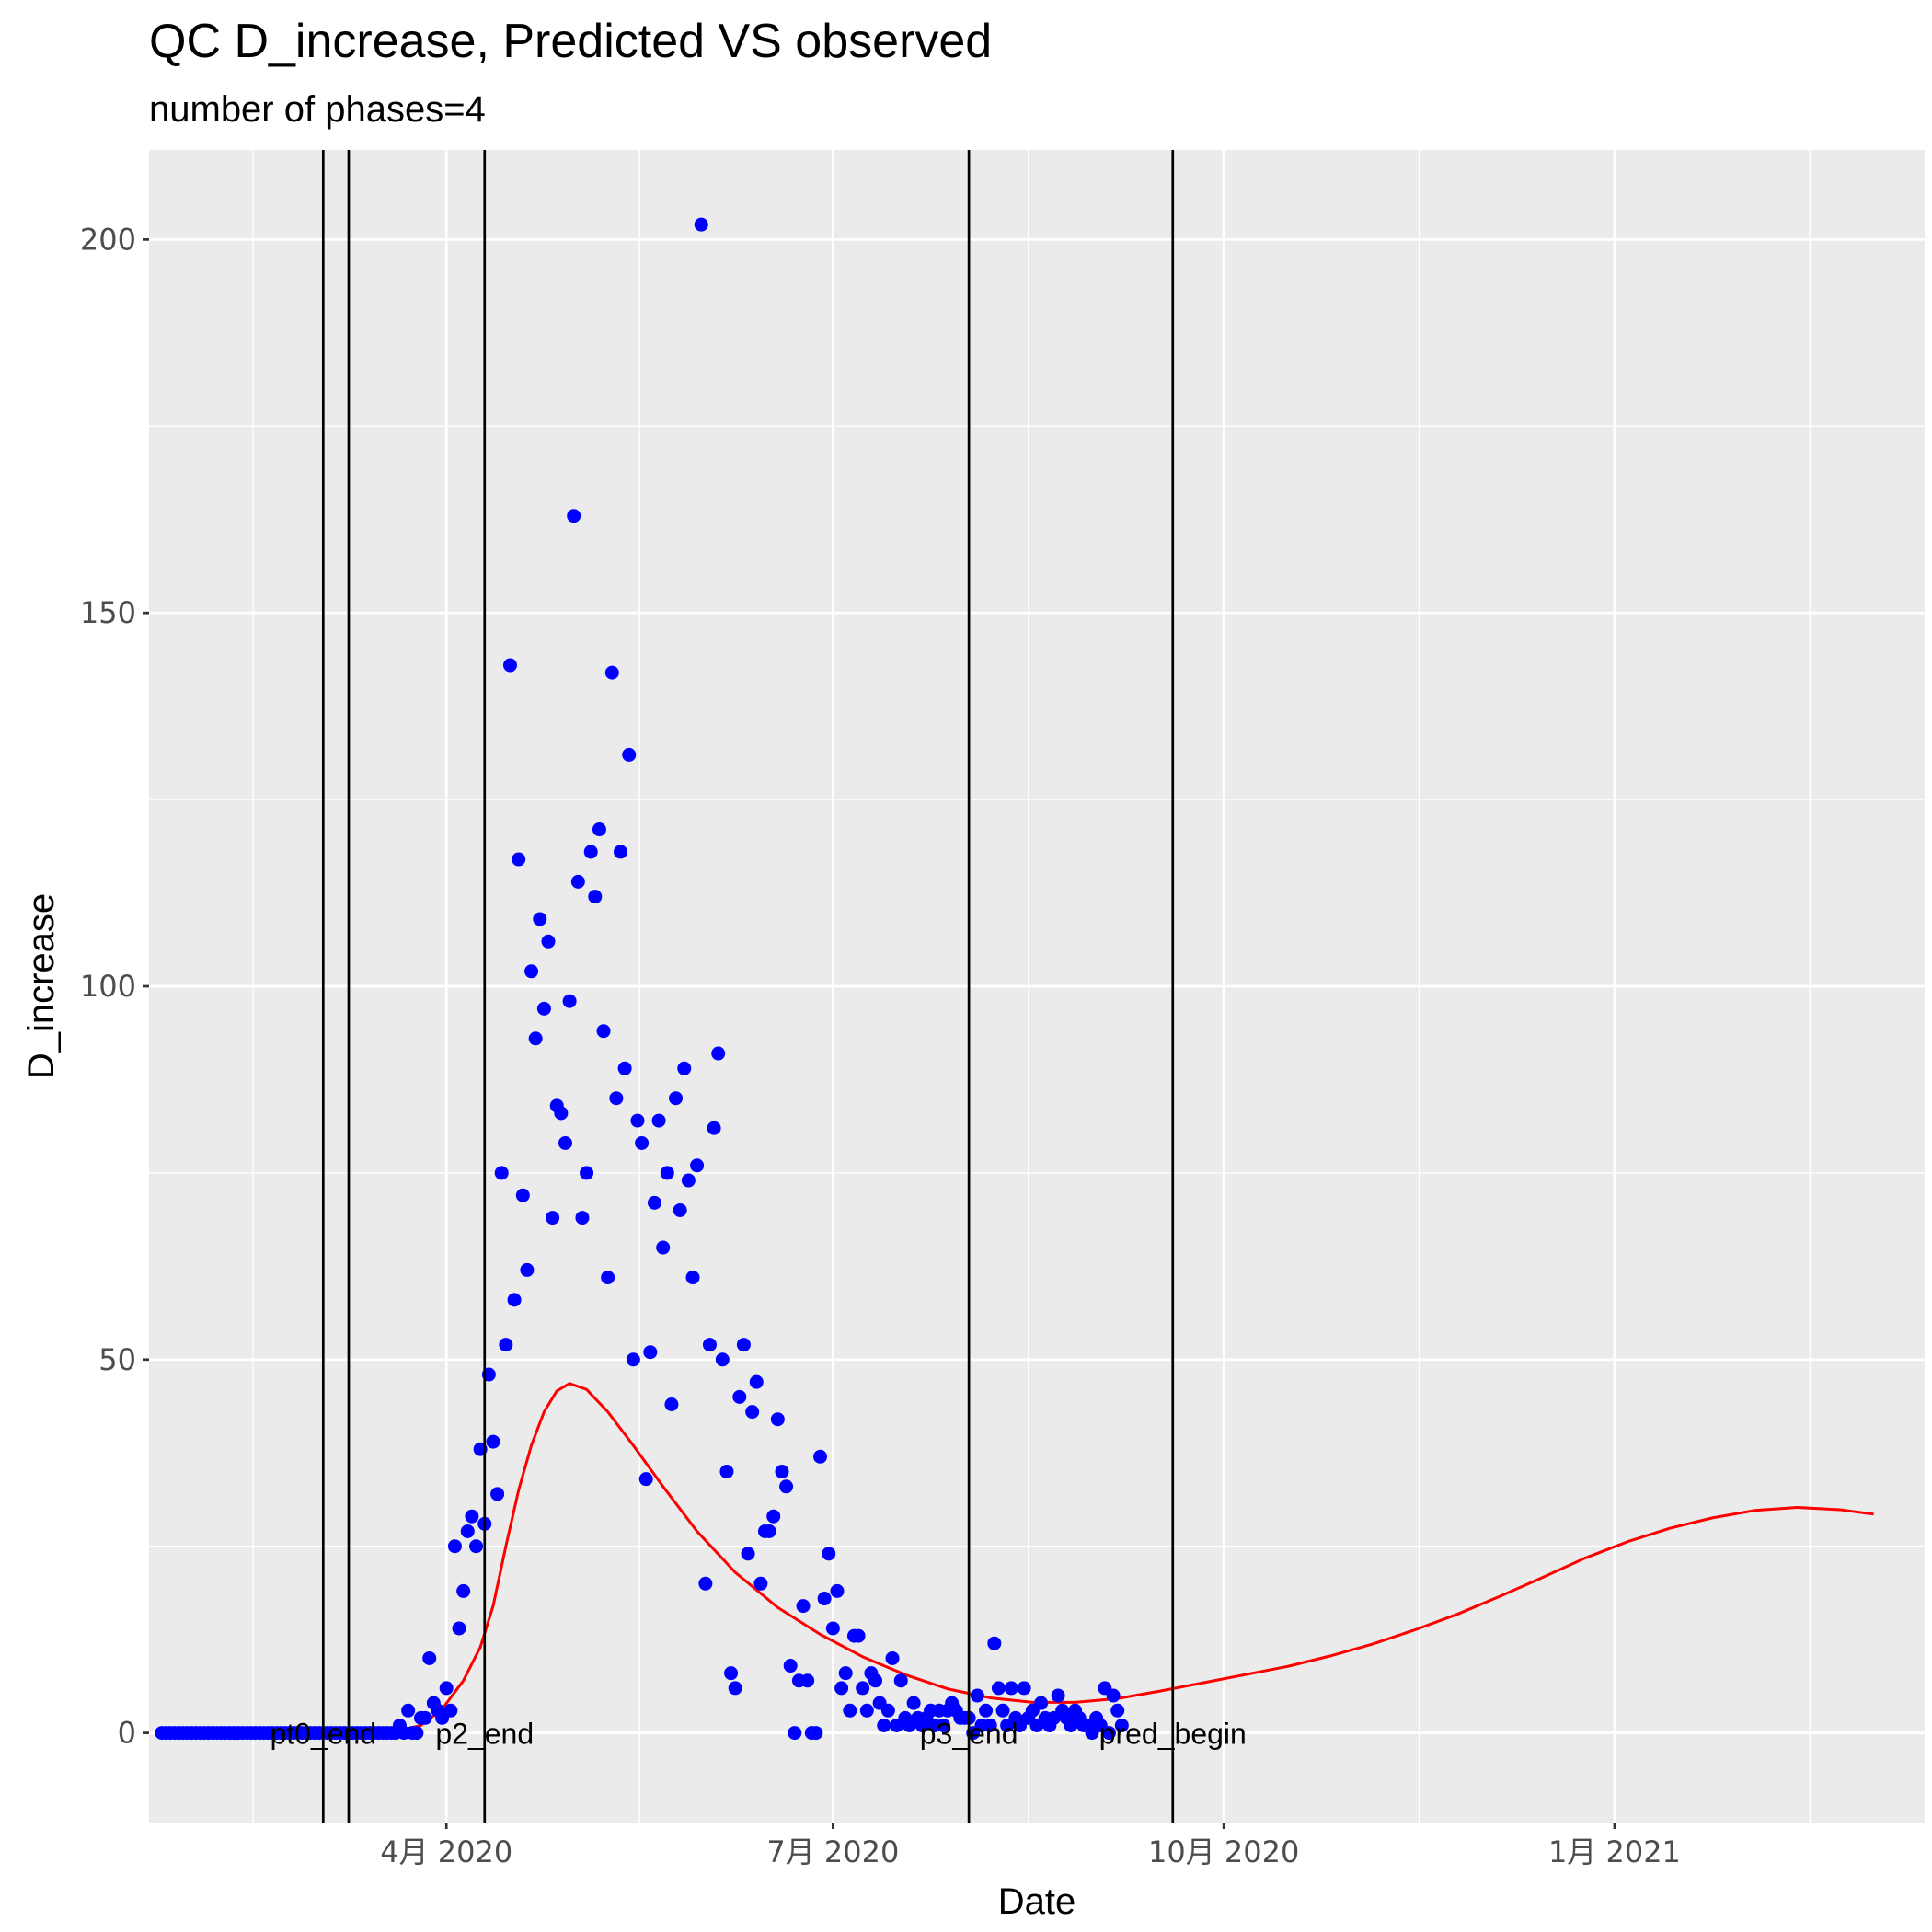 This screenshot has height=1932, width=1932. What do you see at coordinates (969, 1734) in the screenshot?
I see `phase-vline-label: p3_end` at bounding box center [969, 1734].